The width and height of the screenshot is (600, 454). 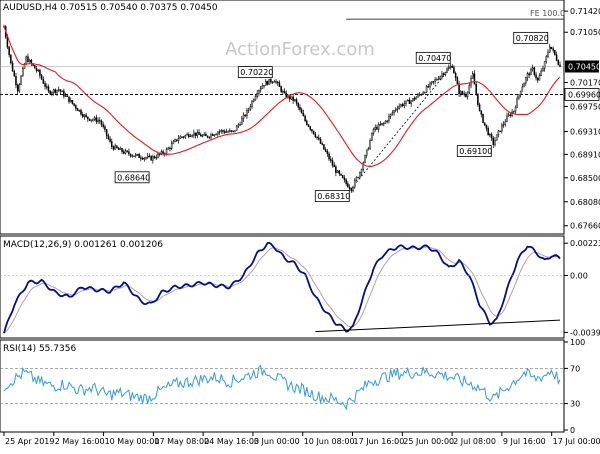 What do you see at coordinates (575, 368) in the screenshot?
I see `rsi-tick-label: 70` at bounding box center [575, 368].